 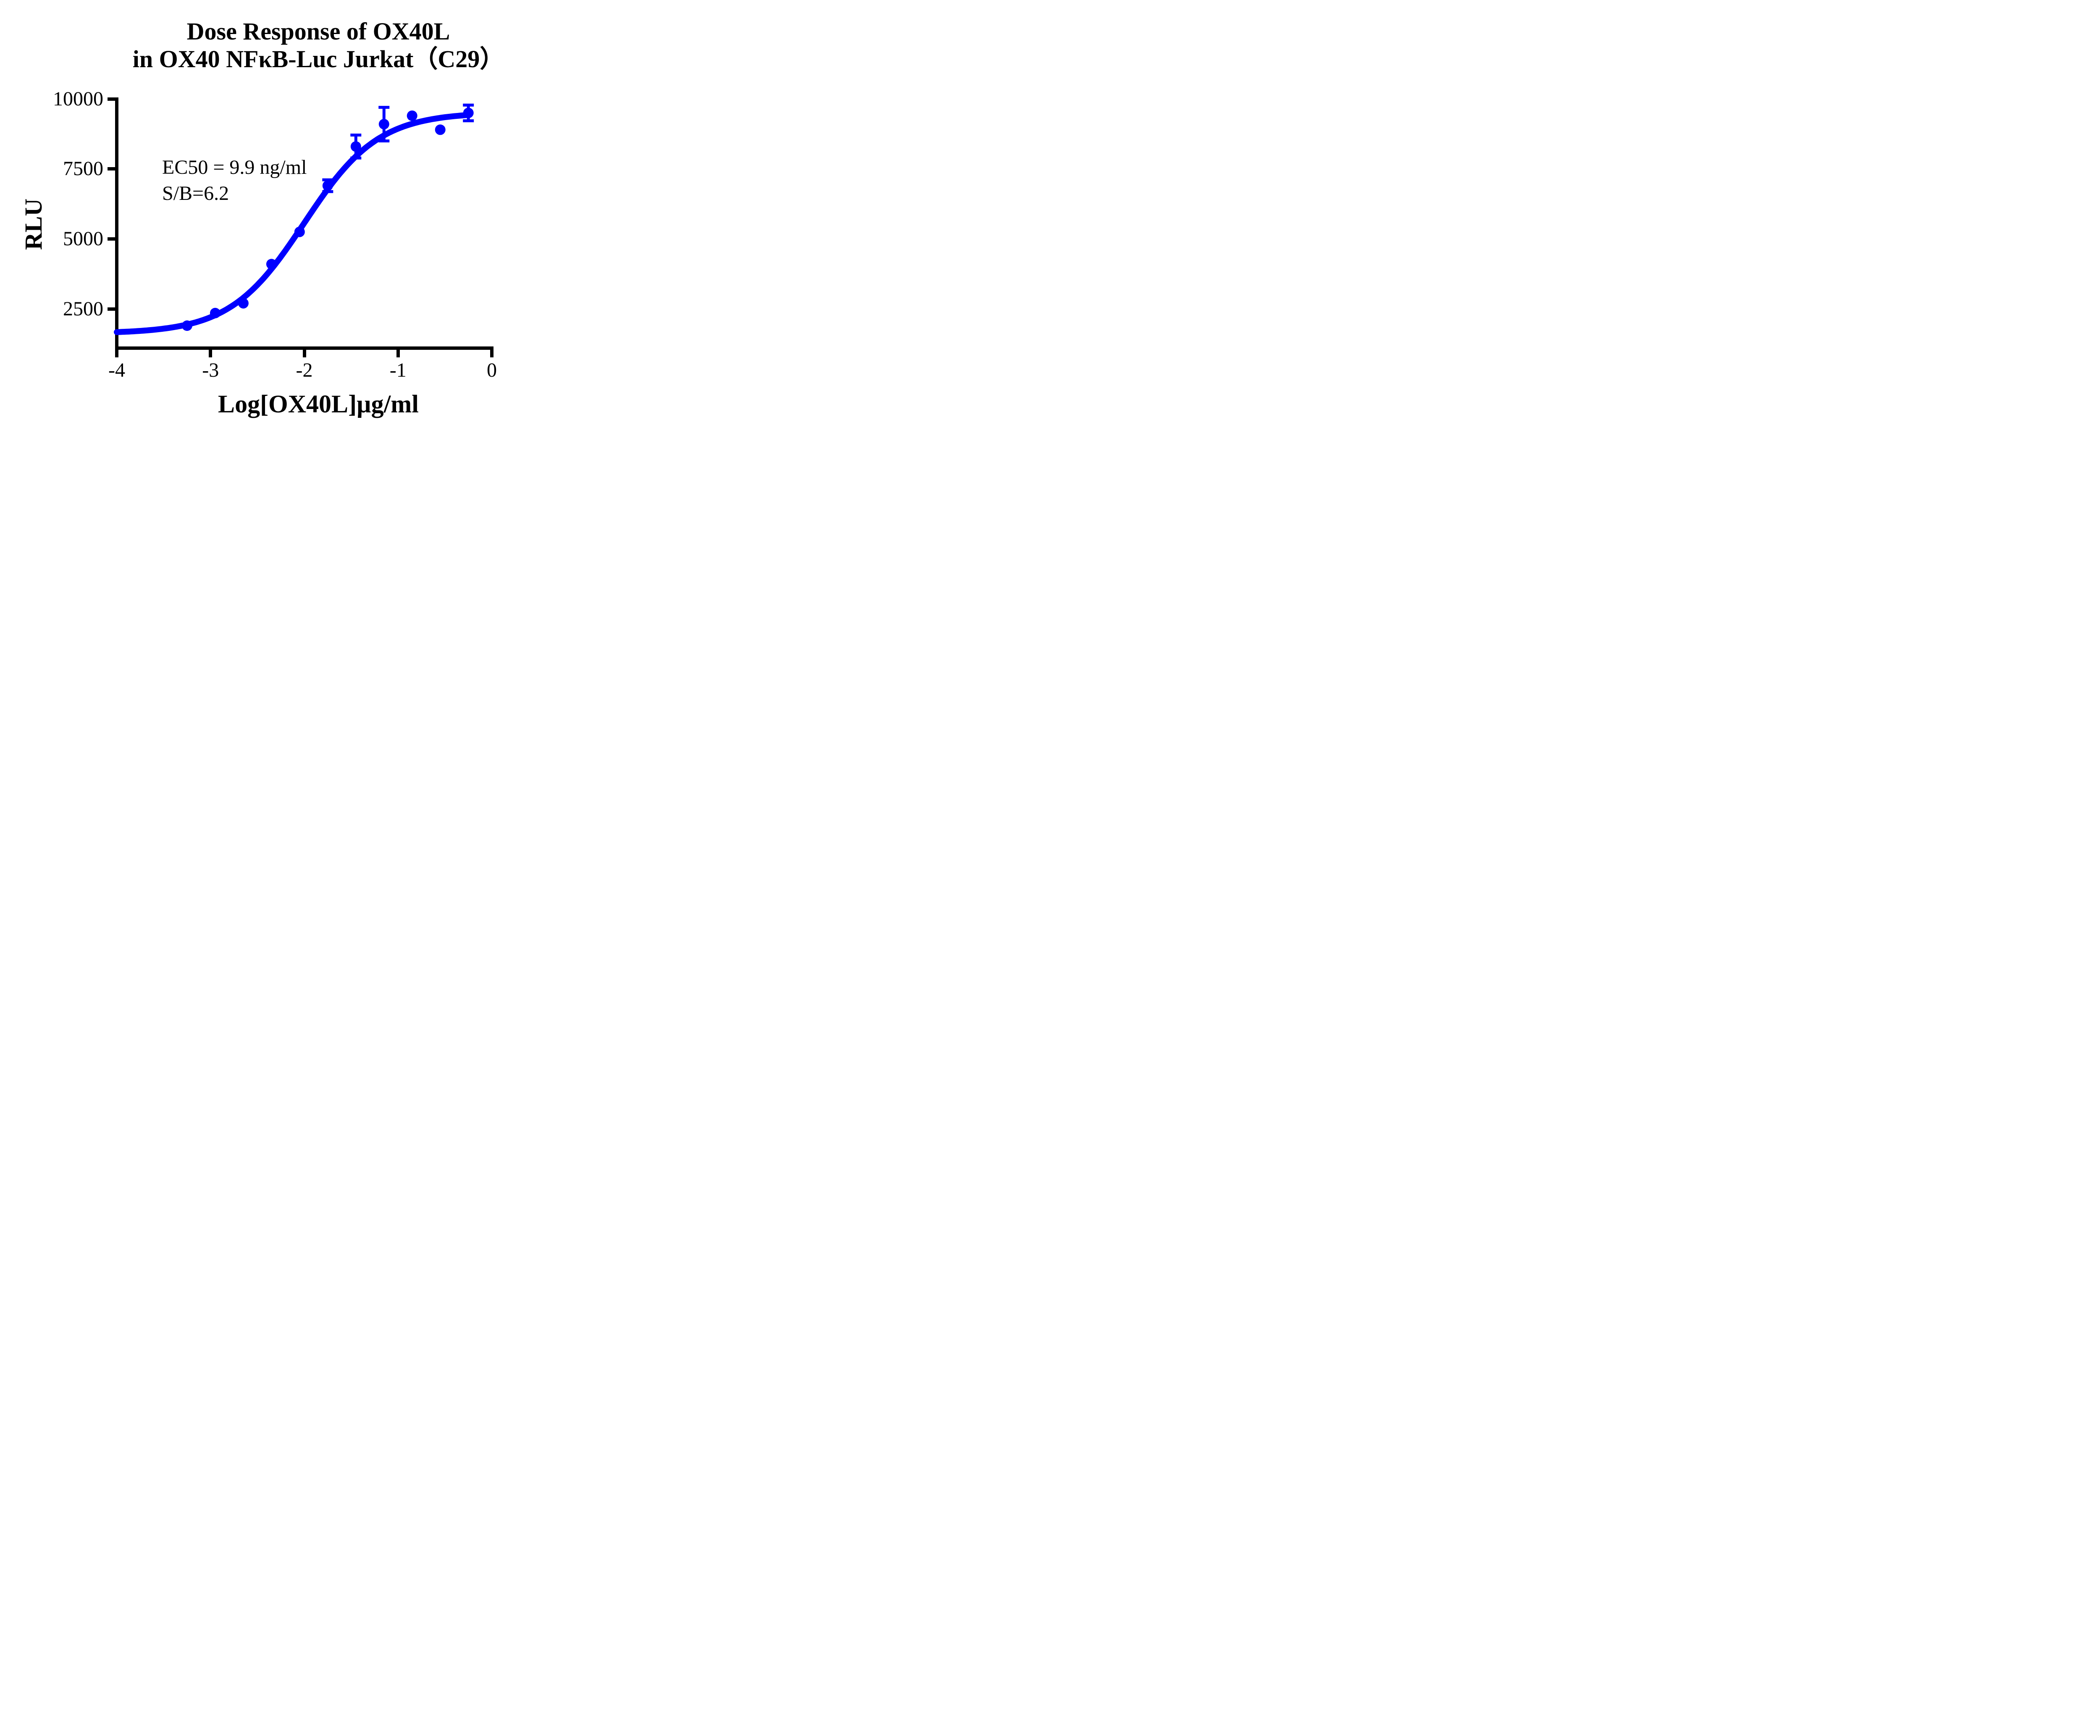 I want to click on ec50-value: EC50 = 9.9 ng/ml, so click(x=234, y=167).